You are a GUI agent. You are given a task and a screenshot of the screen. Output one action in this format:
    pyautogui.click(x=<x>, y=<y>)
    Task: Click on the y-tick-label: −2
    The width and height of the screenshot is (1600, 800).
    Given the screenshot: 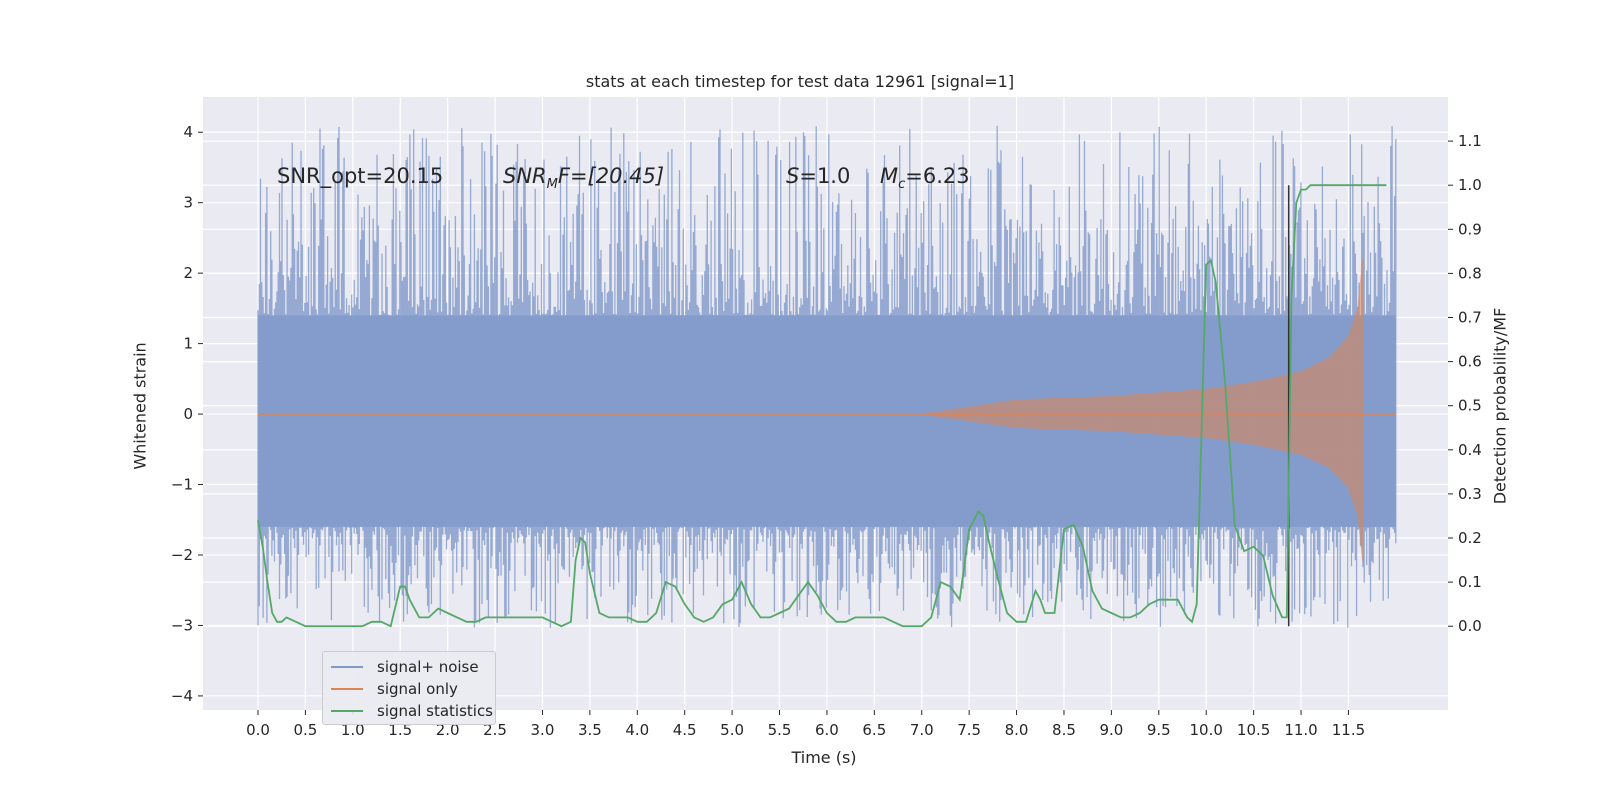 What is the action you would take?
    pyautogui.click(x=182, y=555)
    